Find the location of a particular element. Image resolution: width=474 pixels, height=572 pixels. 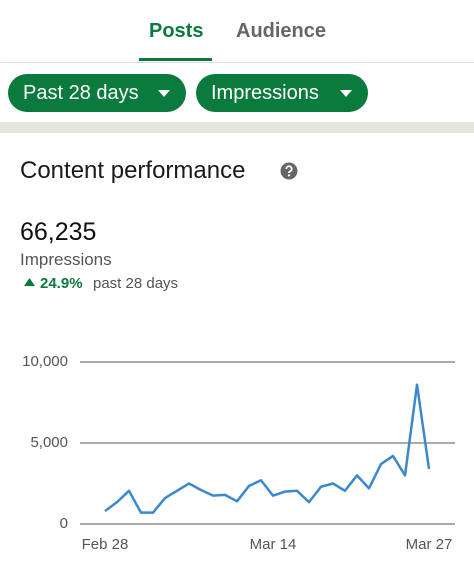

x-tick-label: Mar 14 is located at coordinates (273, 544).